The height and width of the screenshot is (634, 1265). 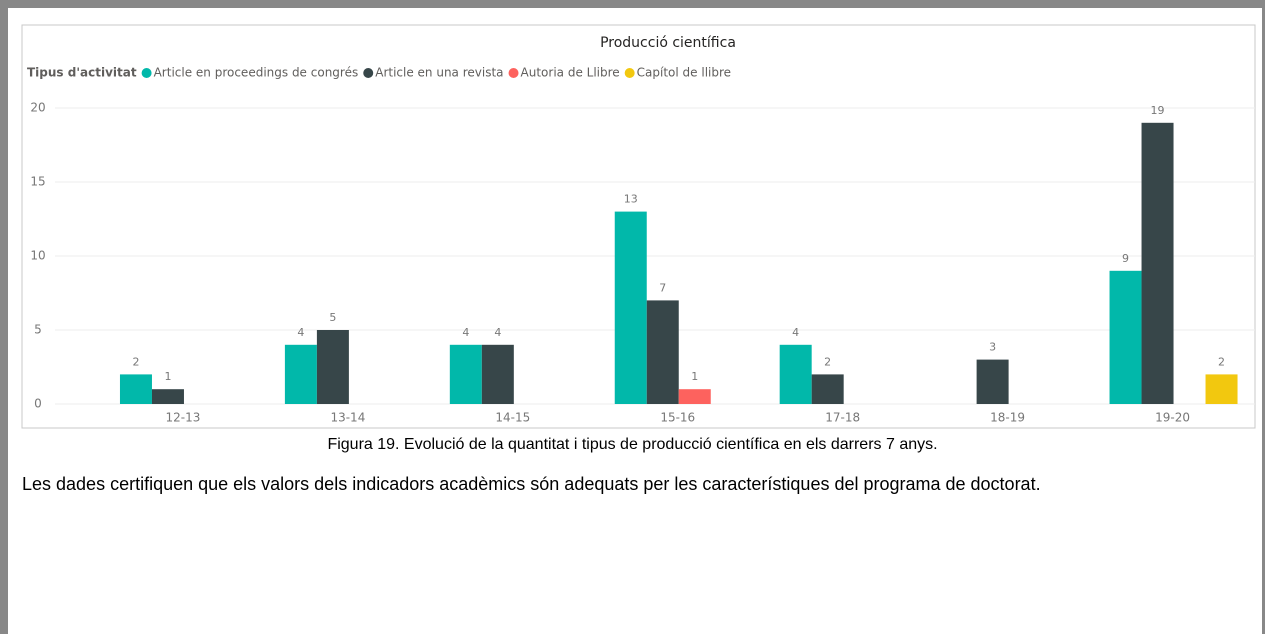 What do you see at coordinates (347, 418) in the screenshot?
I see `x-tick-label: 13-14` at bounding box center [347, 418].